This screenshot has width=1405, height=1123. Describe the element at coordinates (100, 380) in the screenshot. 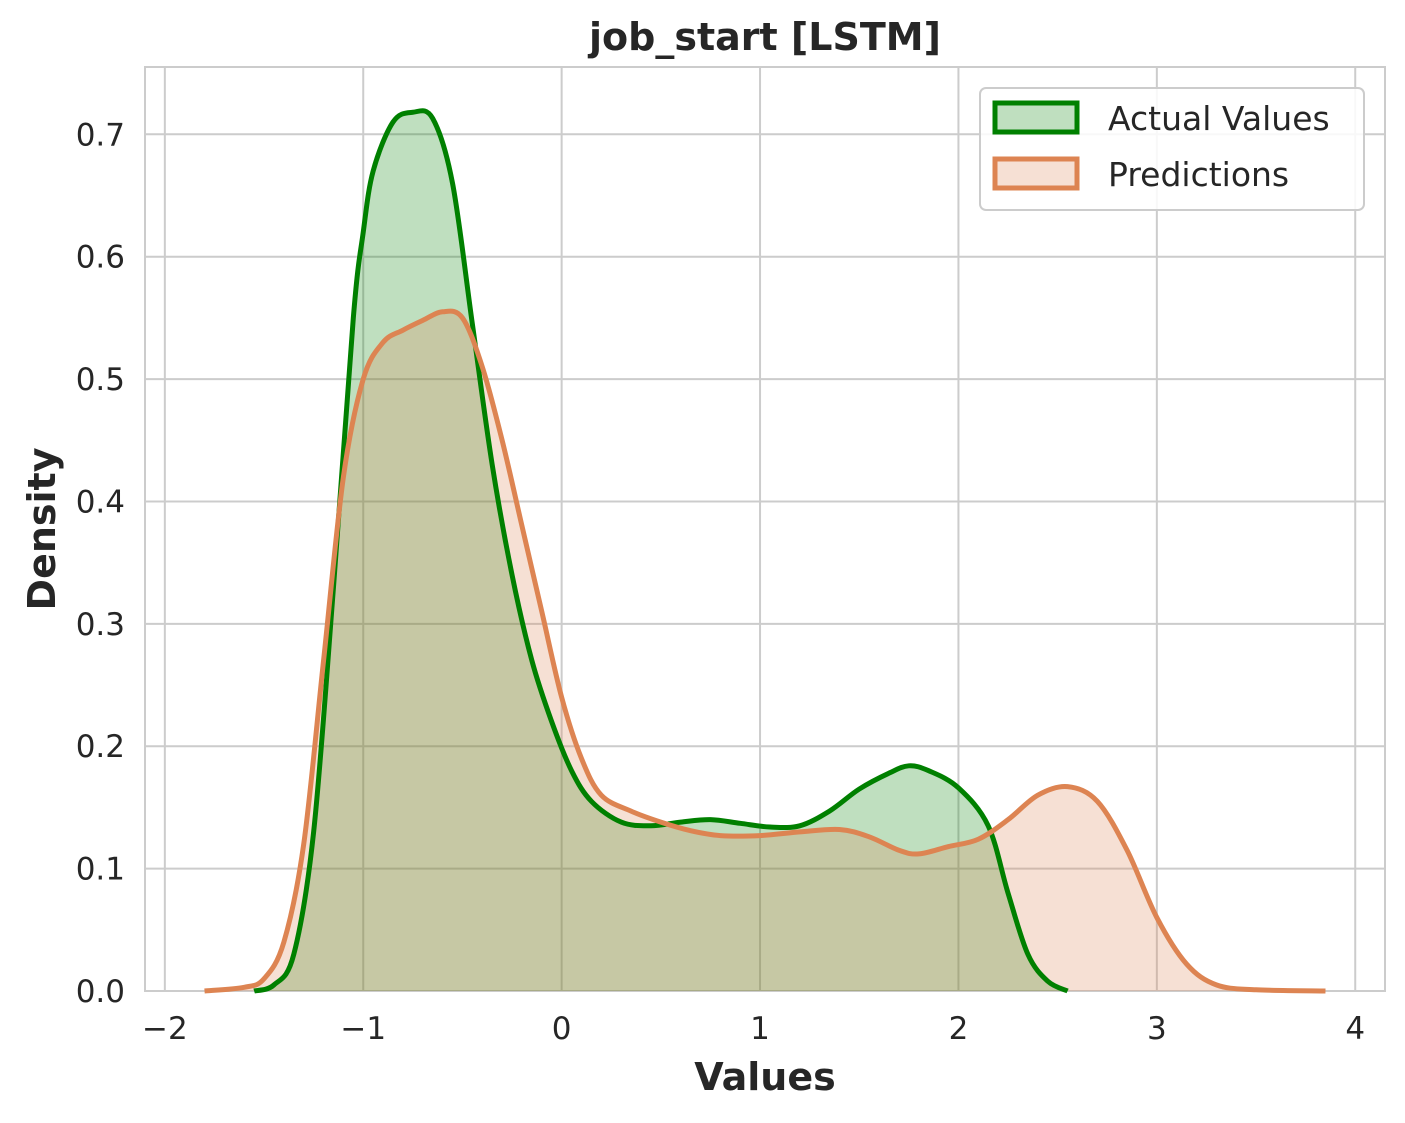

I see `y-tick-label: 0.5` at that location.